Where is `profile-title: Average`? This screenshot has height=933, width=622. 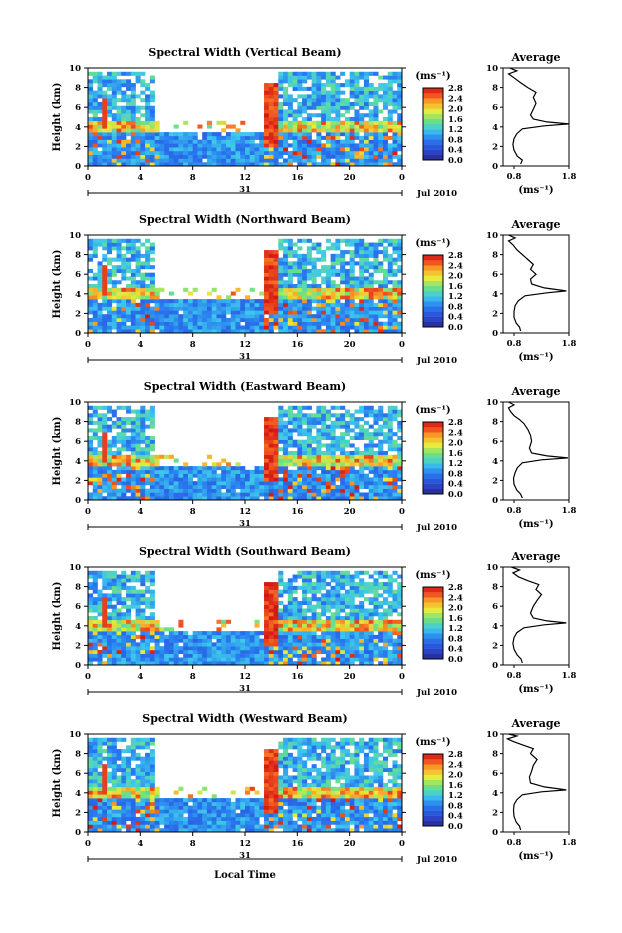 profile-title: Average is located at coordinates (535, 224).